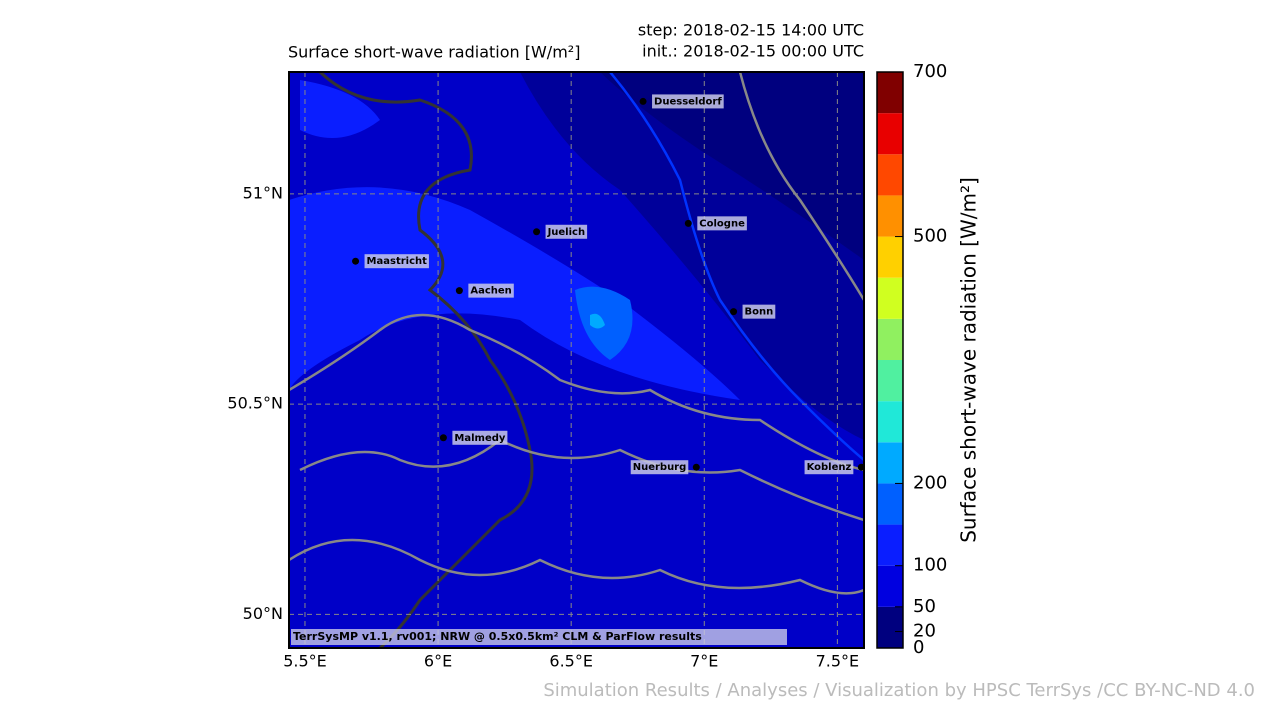 The height and width of the screenshot is (720, 1280). Describe the element at coordinates (751, 30) in the screenshot. I see `step-label: step: 2018-02-15 14:00 UTC` at that location.